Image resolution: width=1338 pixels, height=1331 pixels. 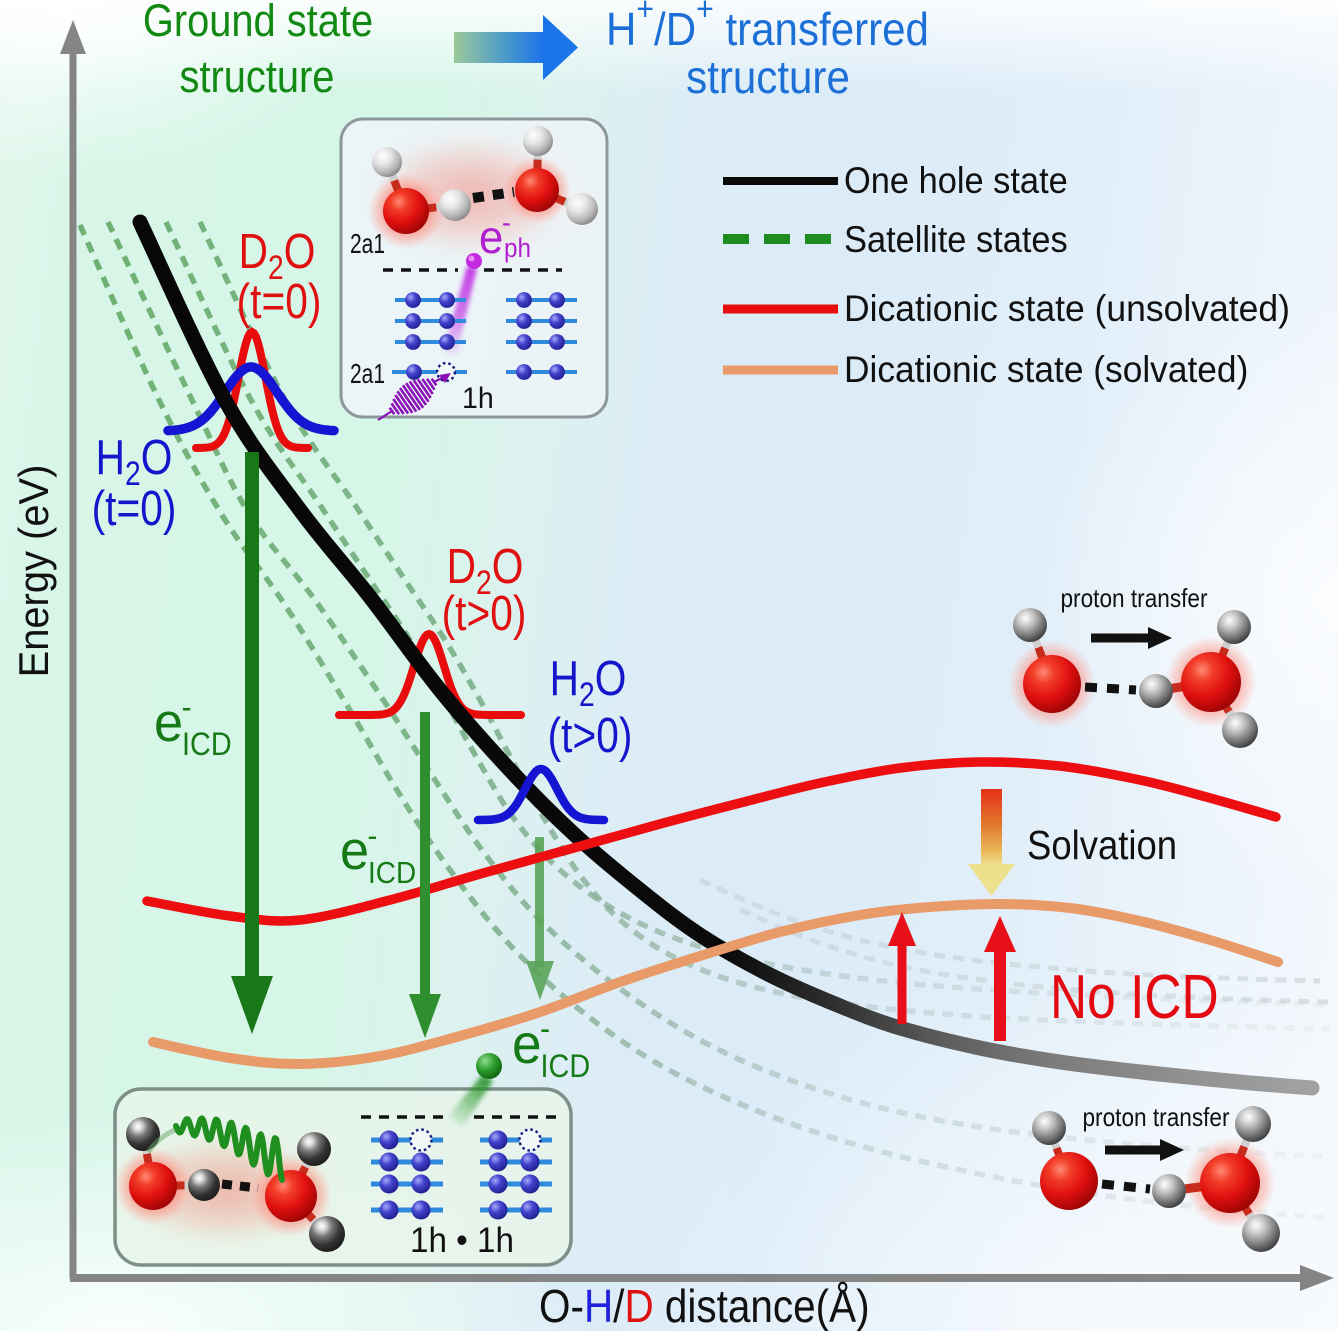 What do you see at coordinates (588, 681) in the screenshot?
I see `svg-text: H2O` at bounding box center [588, 681].